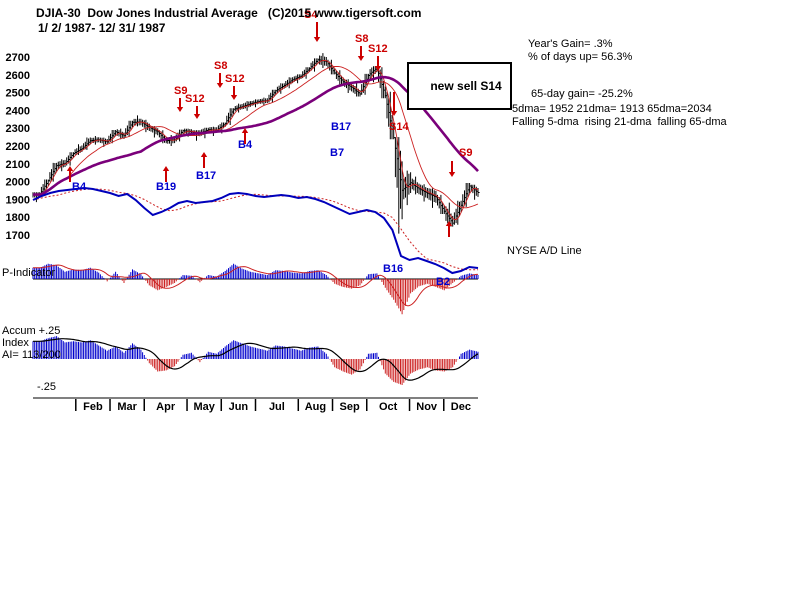 The width and height of the screenshot is (800, 600). What do you see at coordinates (18, 129) in the screenshot?
I see `y-axis-label: 2300` at bounding box center [18, 129].